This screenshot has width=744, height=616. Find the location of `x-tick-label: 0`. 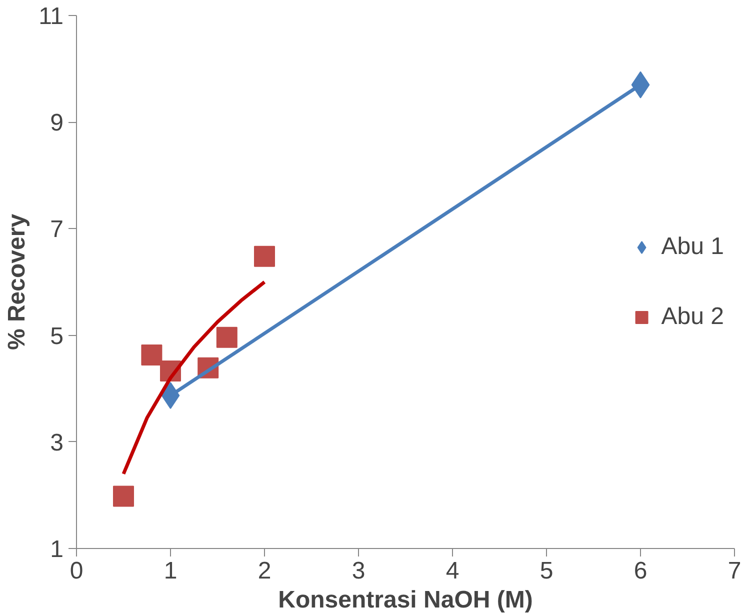

x-tick-label: 0 is located at coordinates (77, 571).